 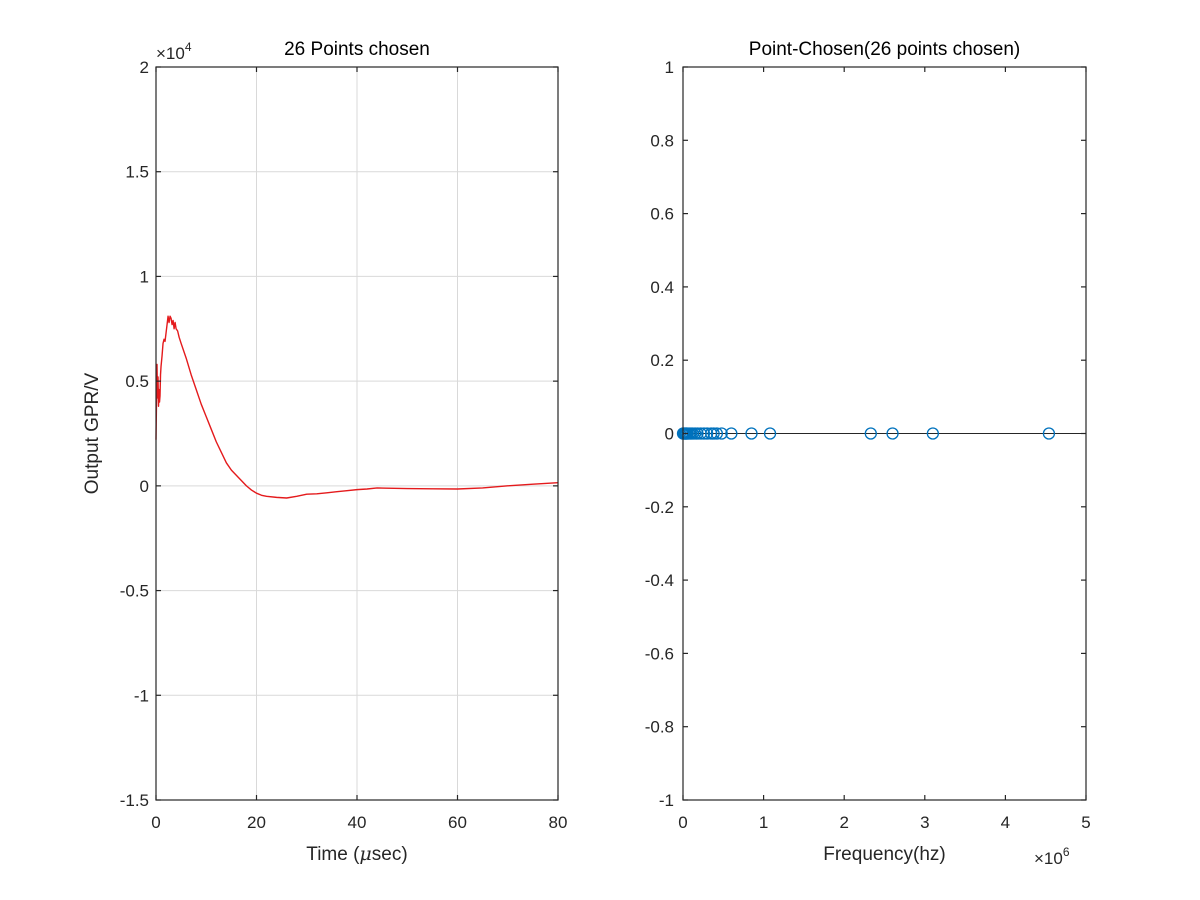 I want to click on left-xtick-label-2: 40, so click(x=357, y=822).